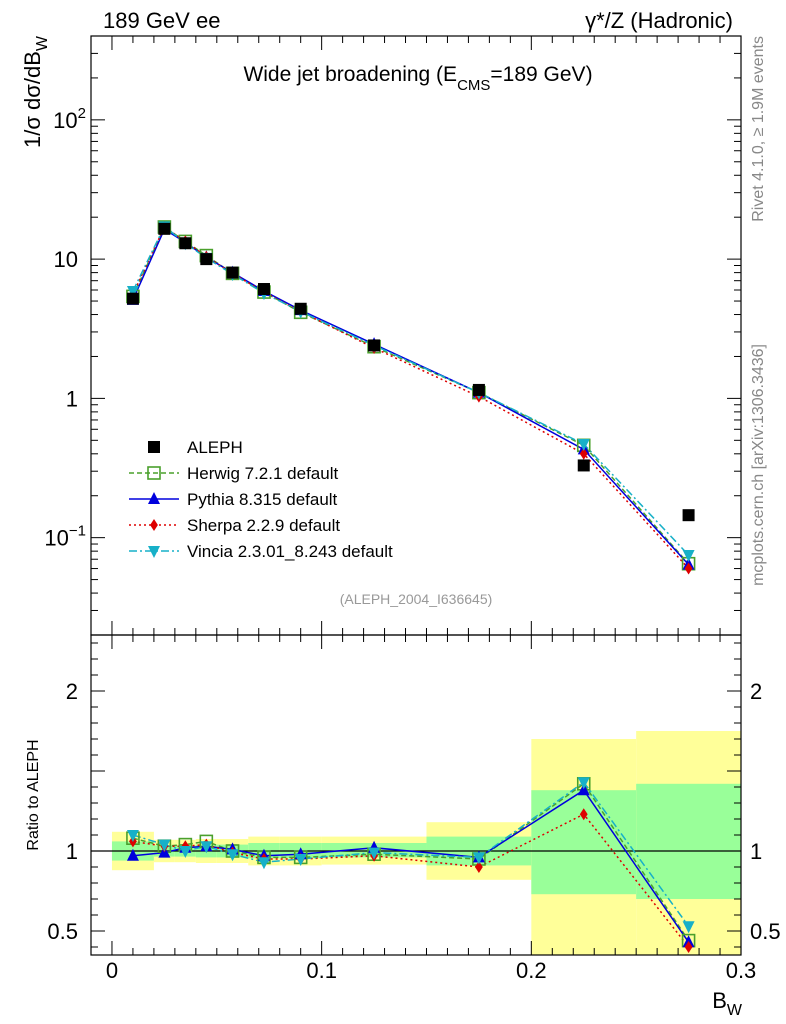  I want to click on legend-label: Sherpa 2.2.9 default, so click(263, 525).